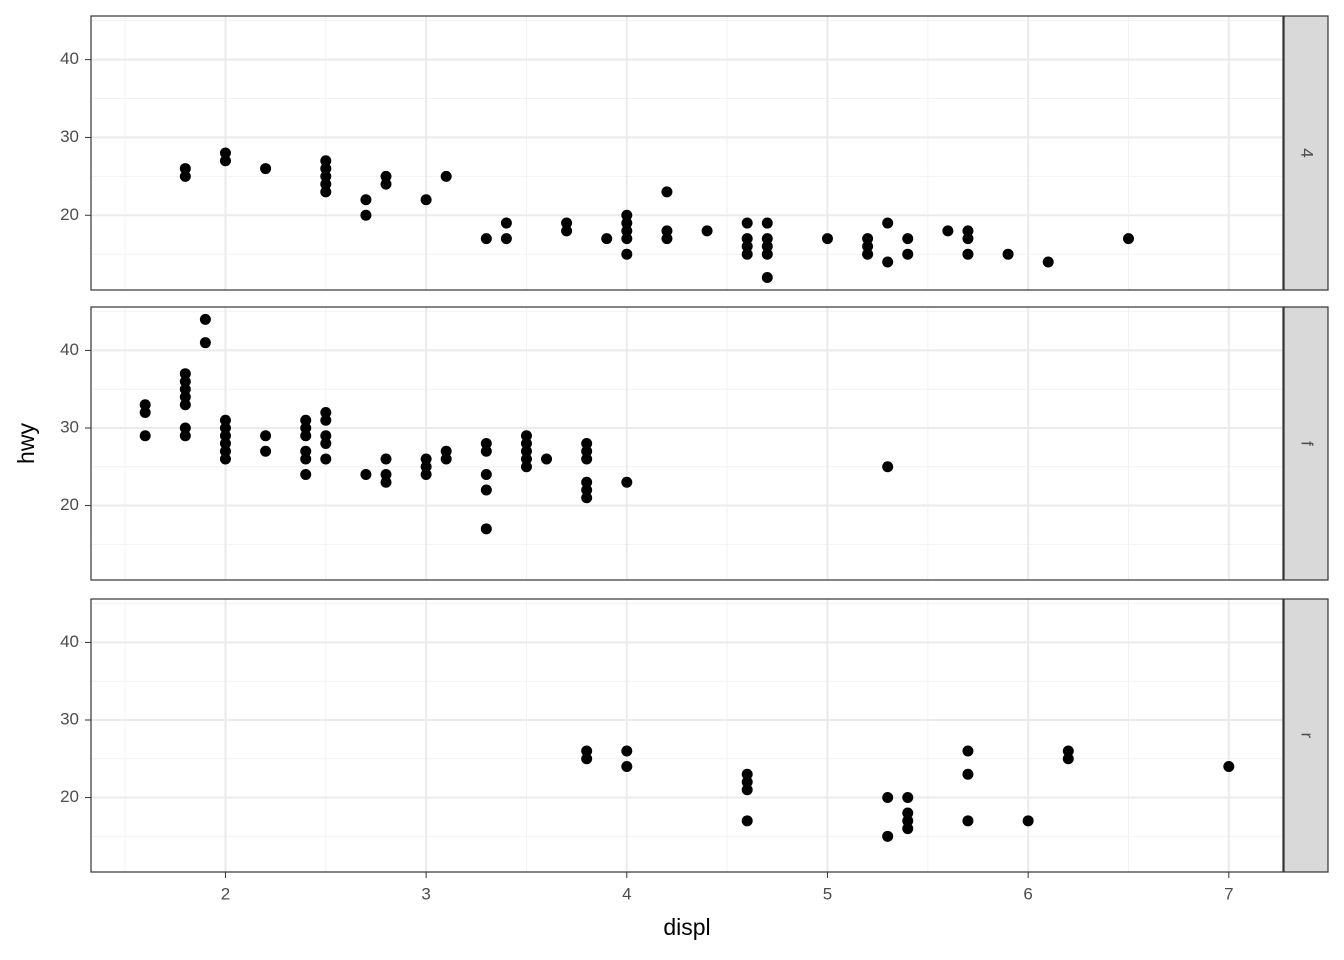 The image size is (1344, 960). What do you see at coordinates (1307, 443) in the screenshot?
I see `strip-label: f` at bounding box center [1307, 443].